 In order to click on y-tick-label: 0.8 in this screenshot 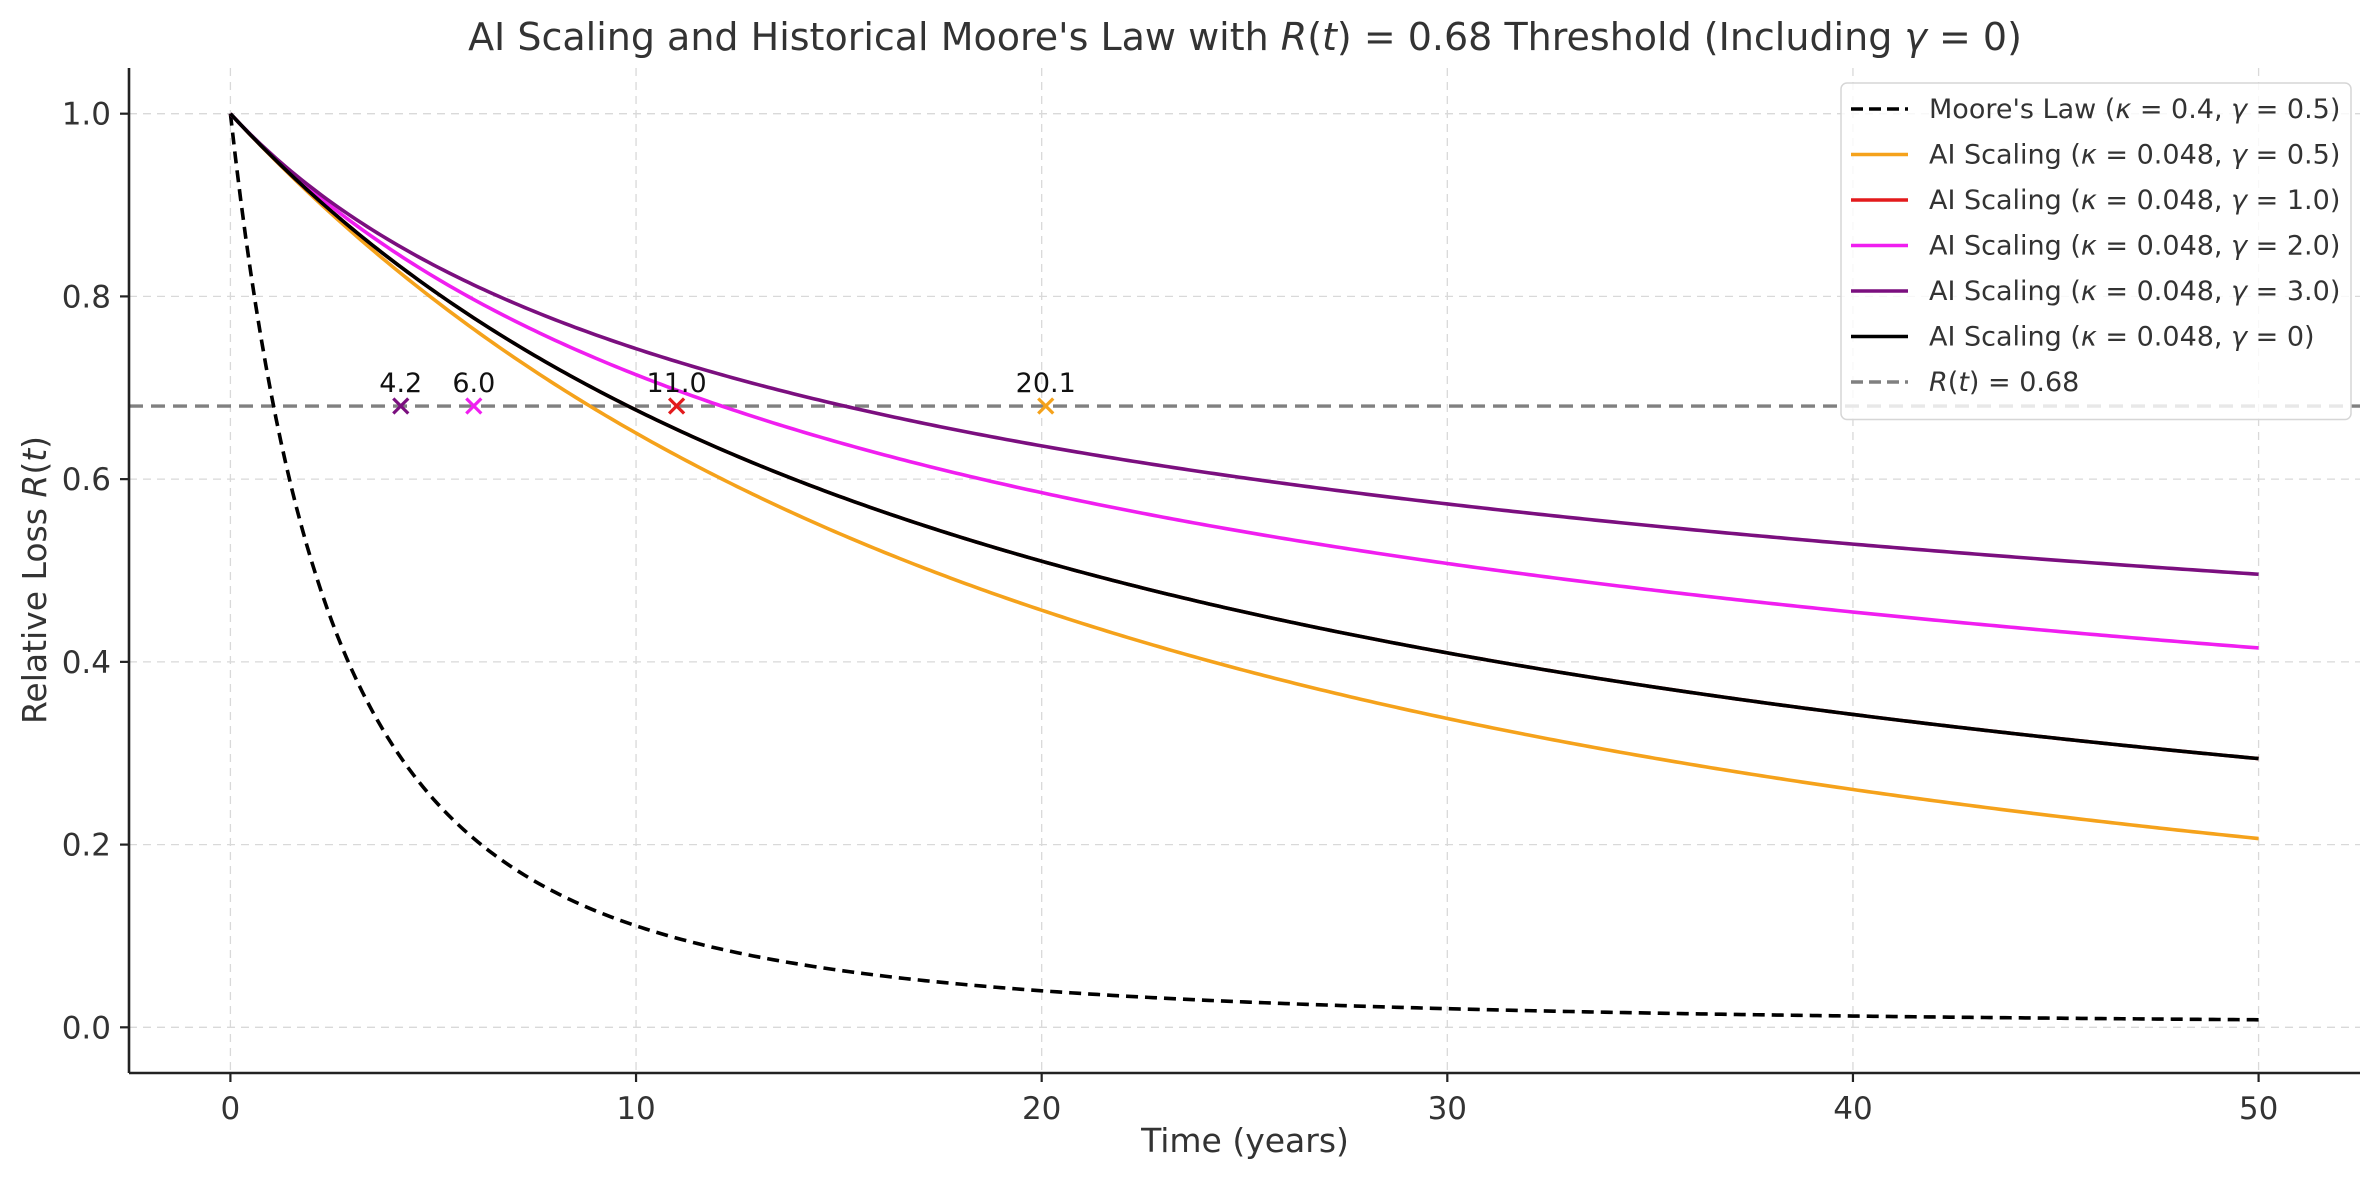, I will do `click(86, 297)`.